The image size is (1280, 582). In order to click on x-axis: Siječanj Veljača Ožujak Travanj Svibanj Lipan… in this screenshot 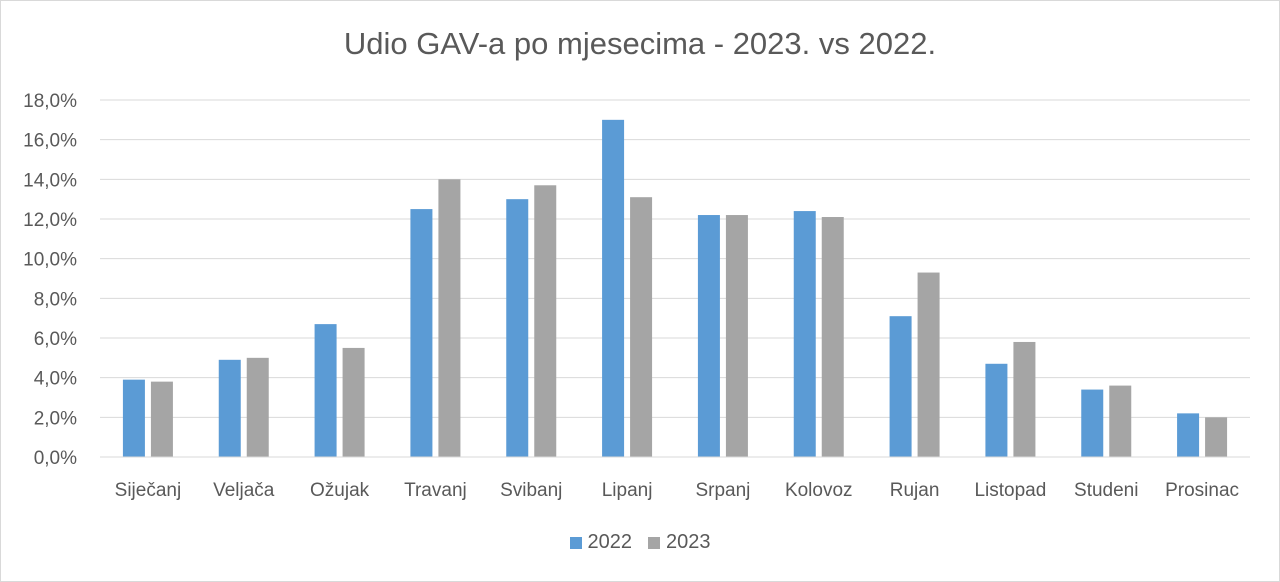, I will do `click(675, 478)`.